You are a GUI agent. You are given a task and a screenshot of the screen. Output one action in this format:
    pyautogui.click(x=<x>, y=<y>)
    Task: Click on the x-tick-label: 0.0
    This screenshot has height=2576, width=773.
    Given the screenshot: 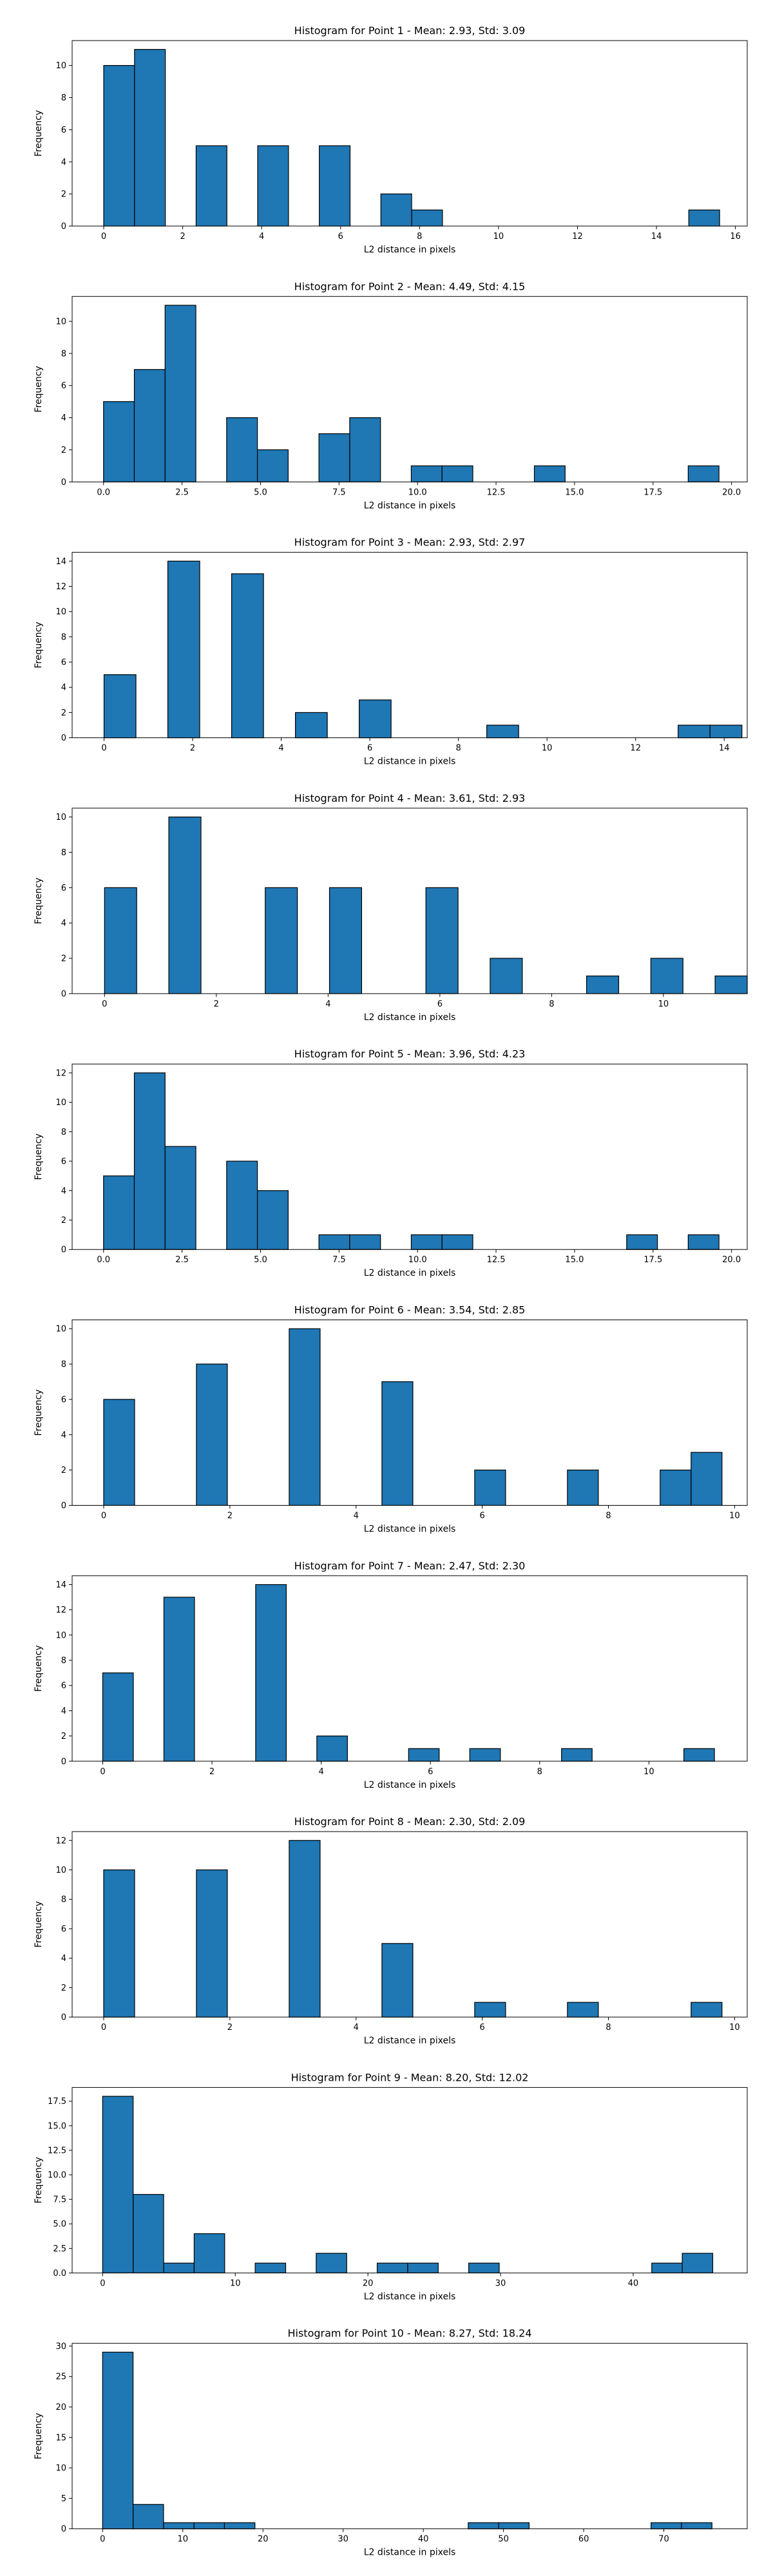 What is the action you would take?
    pyautogui.click(x=104, y=1260)
    